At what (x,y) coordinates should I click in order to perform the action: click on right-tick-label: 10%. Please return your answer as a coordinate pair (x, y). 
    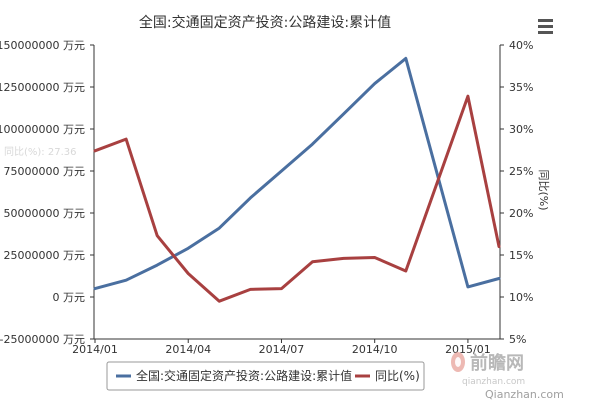
    Looking at the image, I should click on (521, 297).